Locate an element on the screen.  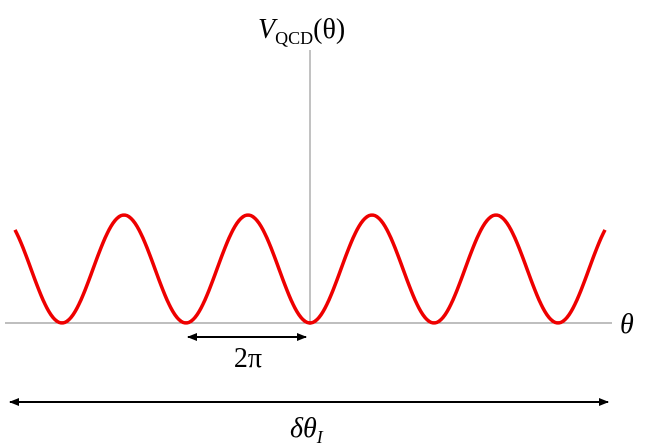
width-label-main: δθ is located at coordinates (303, 428).